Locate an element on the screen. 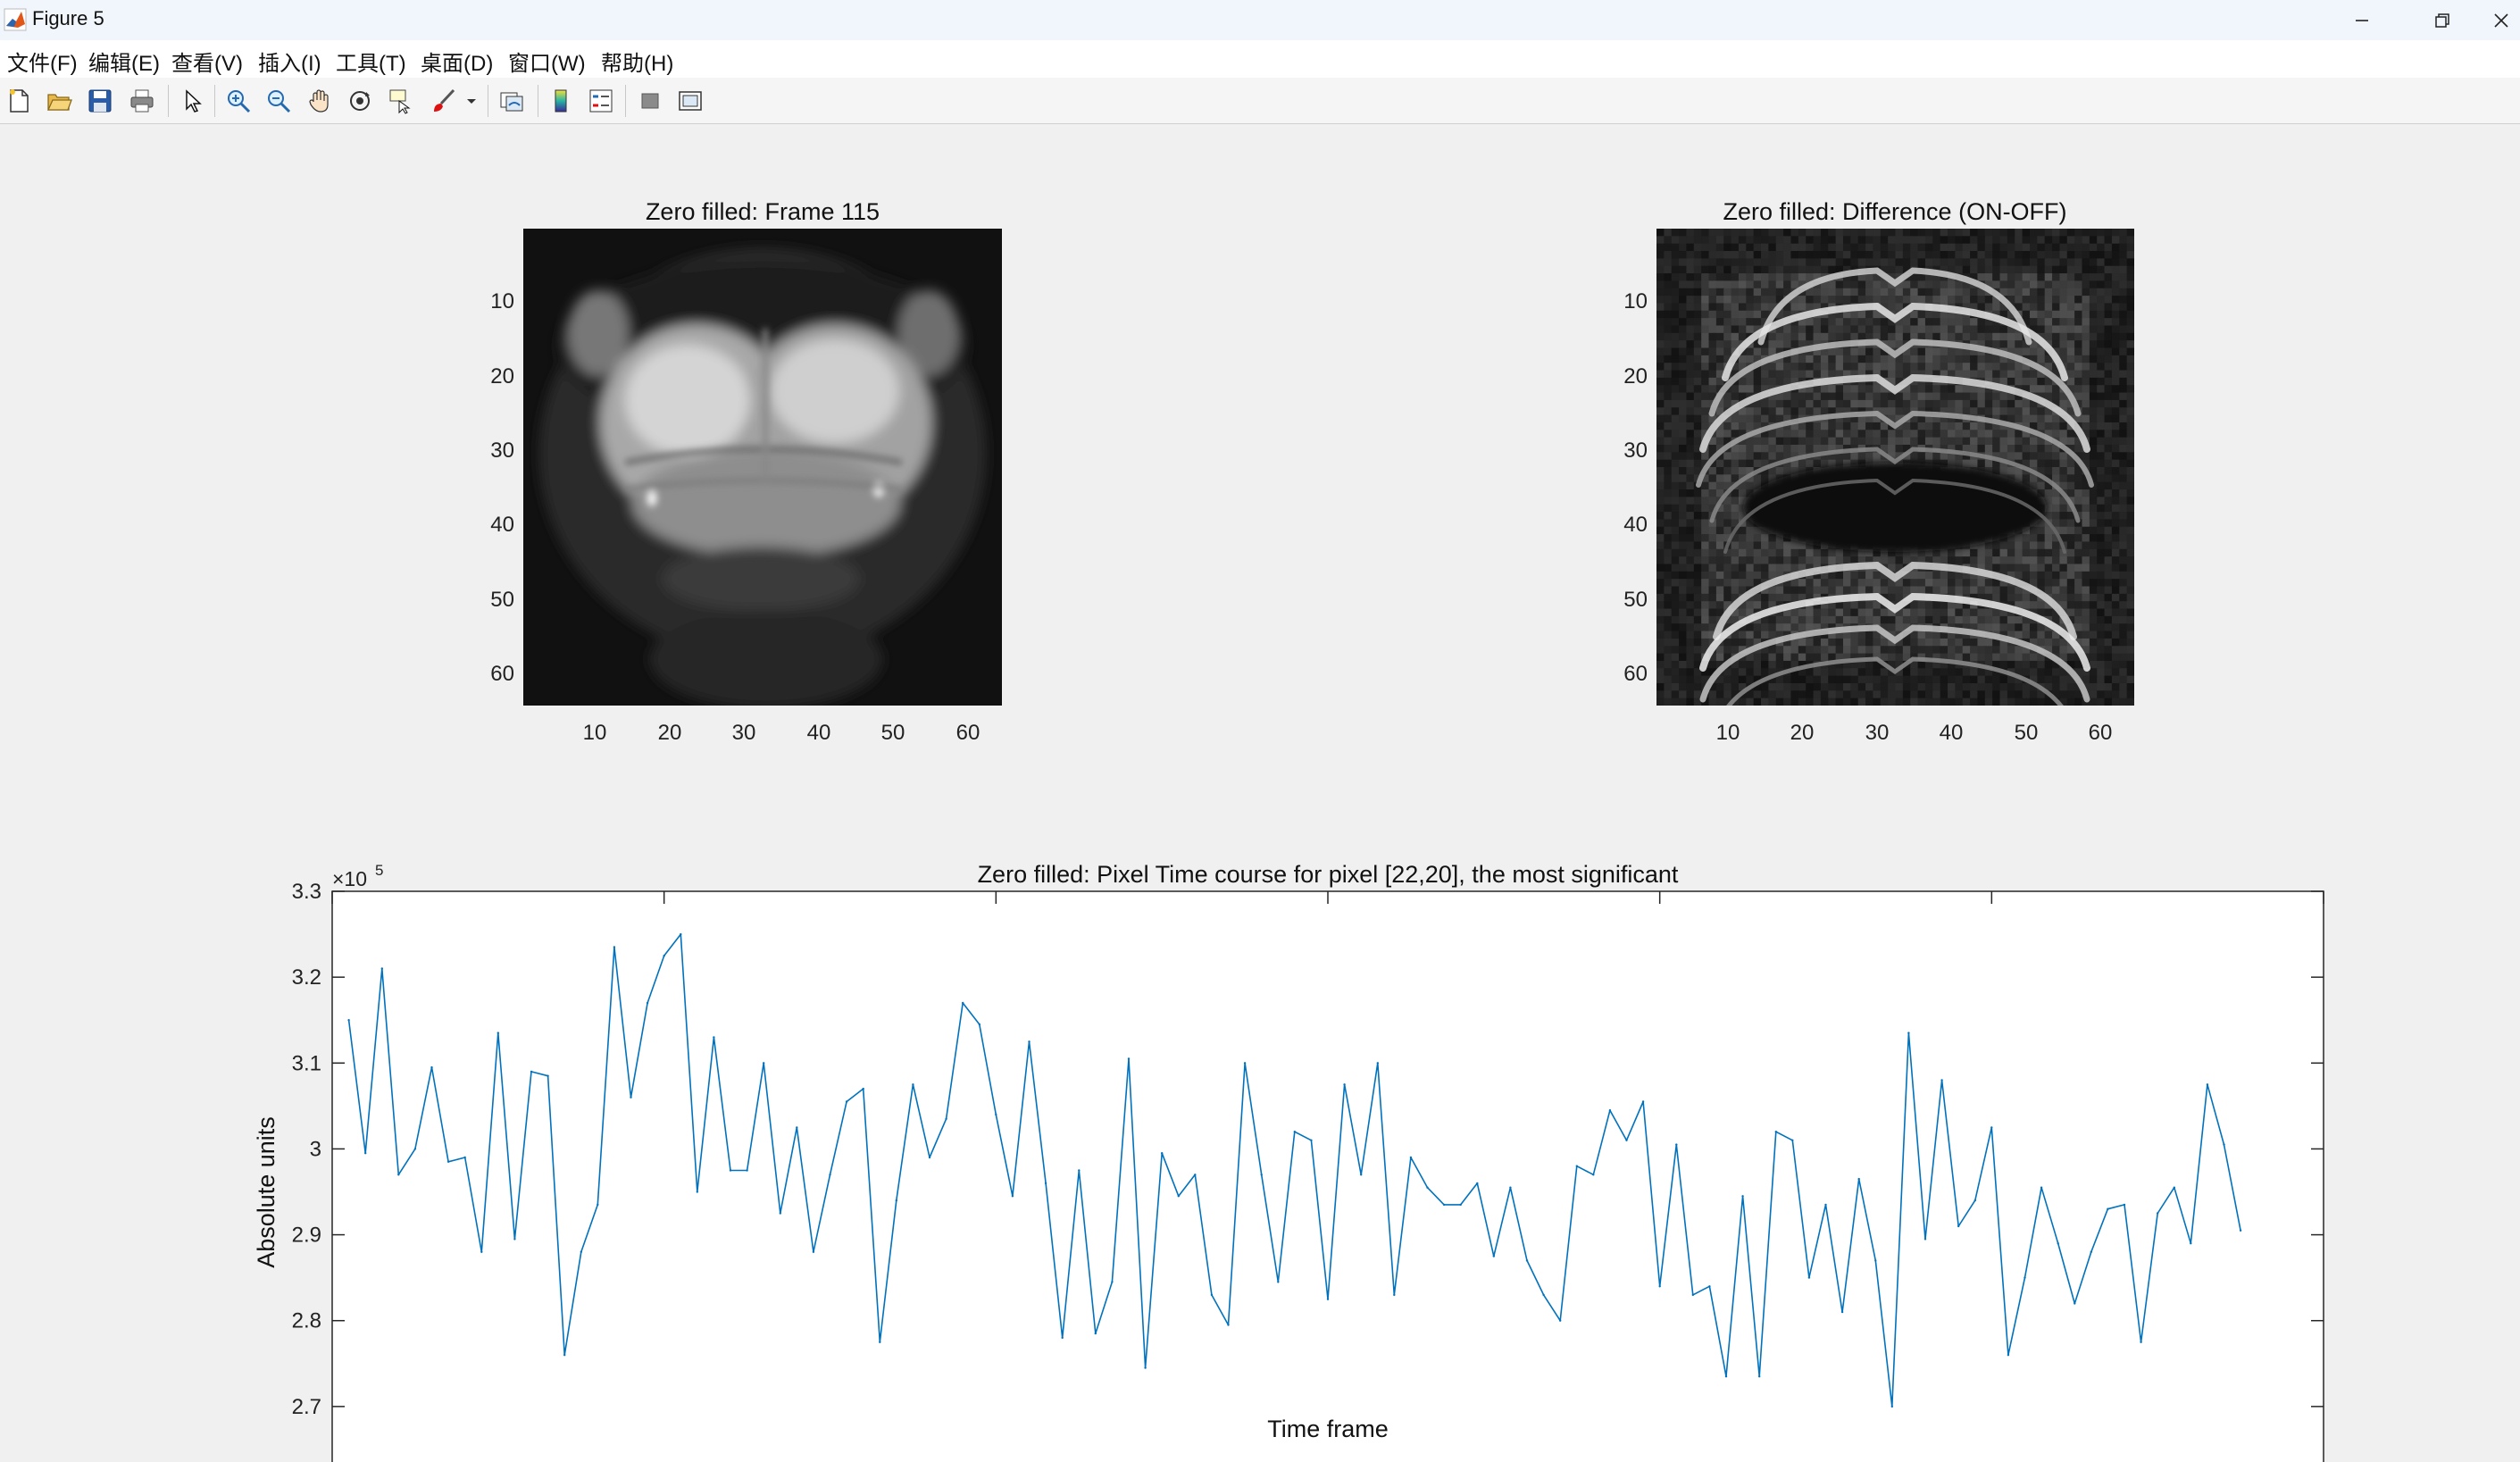  select-arrow-icon is located at coordinates (194, 101).